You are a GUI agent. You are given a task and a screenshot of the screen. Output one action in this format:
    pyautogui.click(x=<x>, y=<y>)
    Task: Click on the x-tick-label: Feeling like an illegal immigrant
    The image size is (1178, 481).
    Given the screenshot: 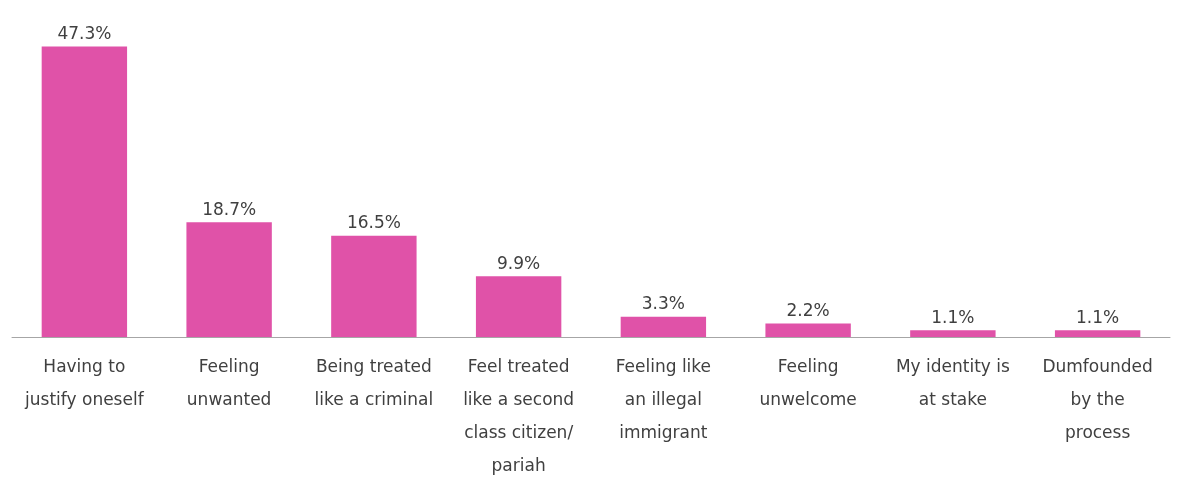 What is the action you would take?
    pyautogui.click(x=663, y=398)
    